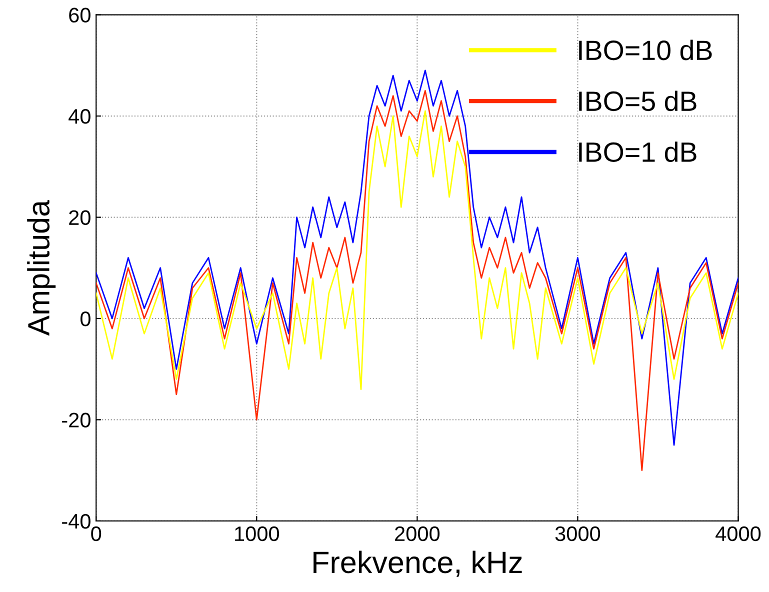  Describe the element at coordinates (257, 534) in the screenshot. I see `x-tick-label: 1000` at that location.